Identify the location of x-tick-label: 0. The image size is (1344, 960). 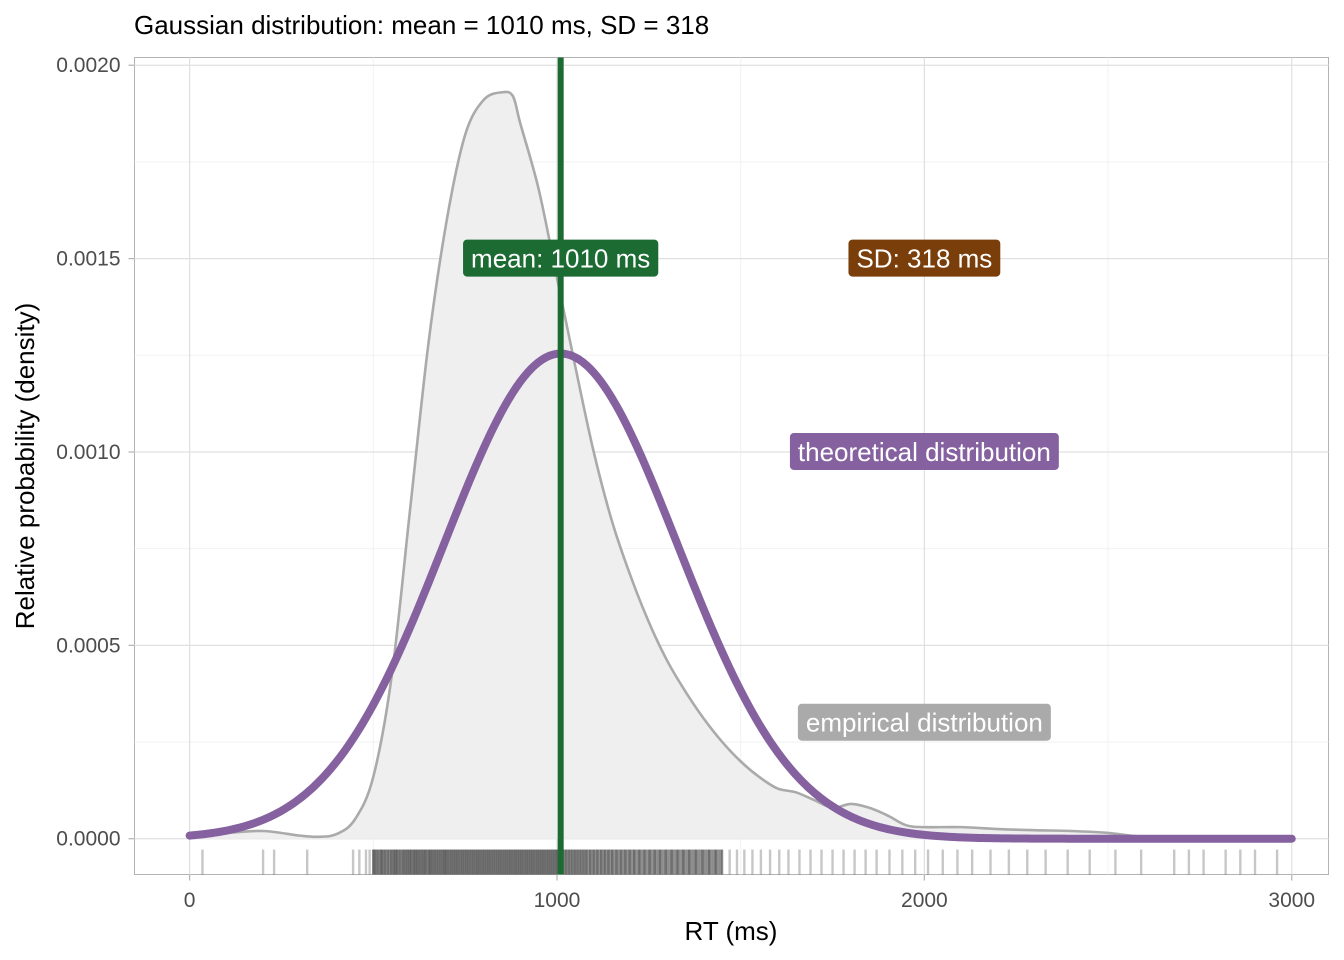
(190, 900).